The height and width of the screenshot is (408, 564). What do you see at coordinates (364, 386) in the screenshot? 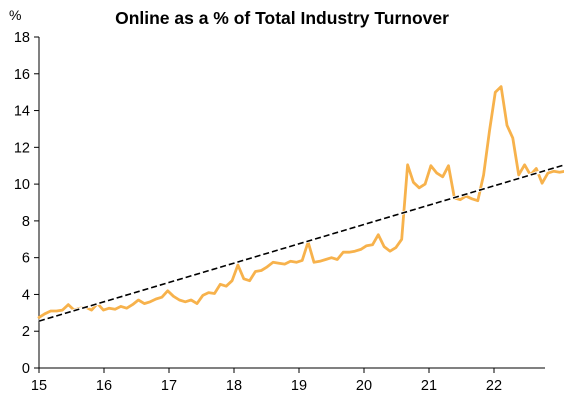
I see `x-tick-label: 20` at bounding box center [364, 386].